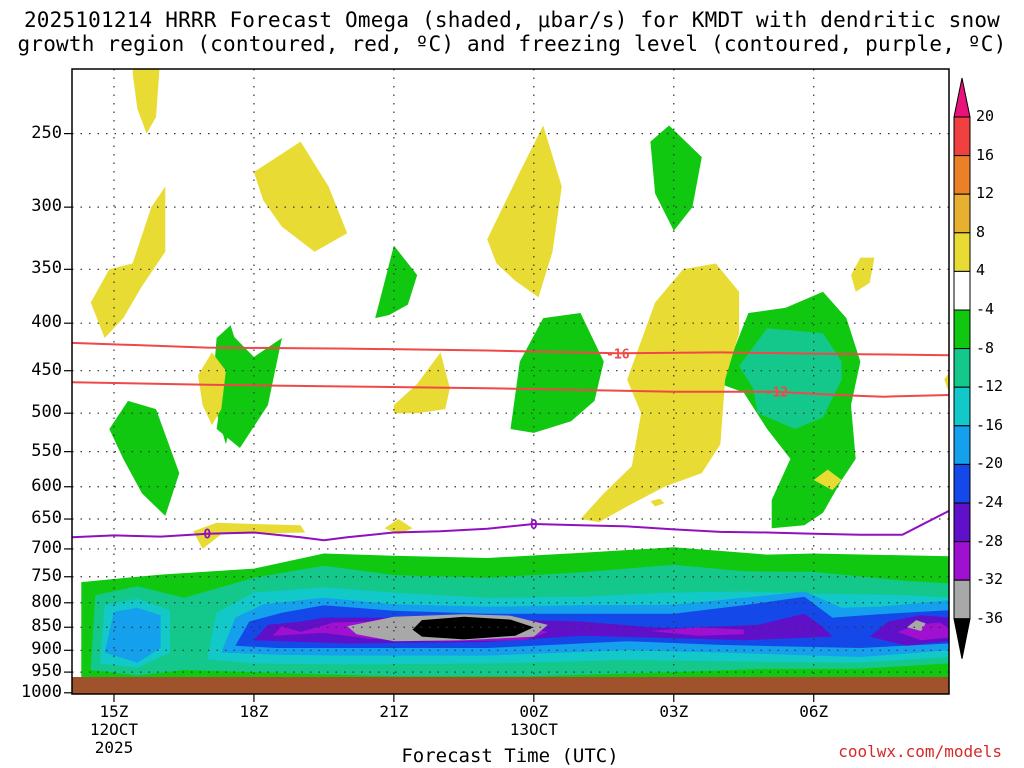  Describe the element at coordinates (981, 270) in the screenshot. I see `colorbar-label-4: 4` at that location.